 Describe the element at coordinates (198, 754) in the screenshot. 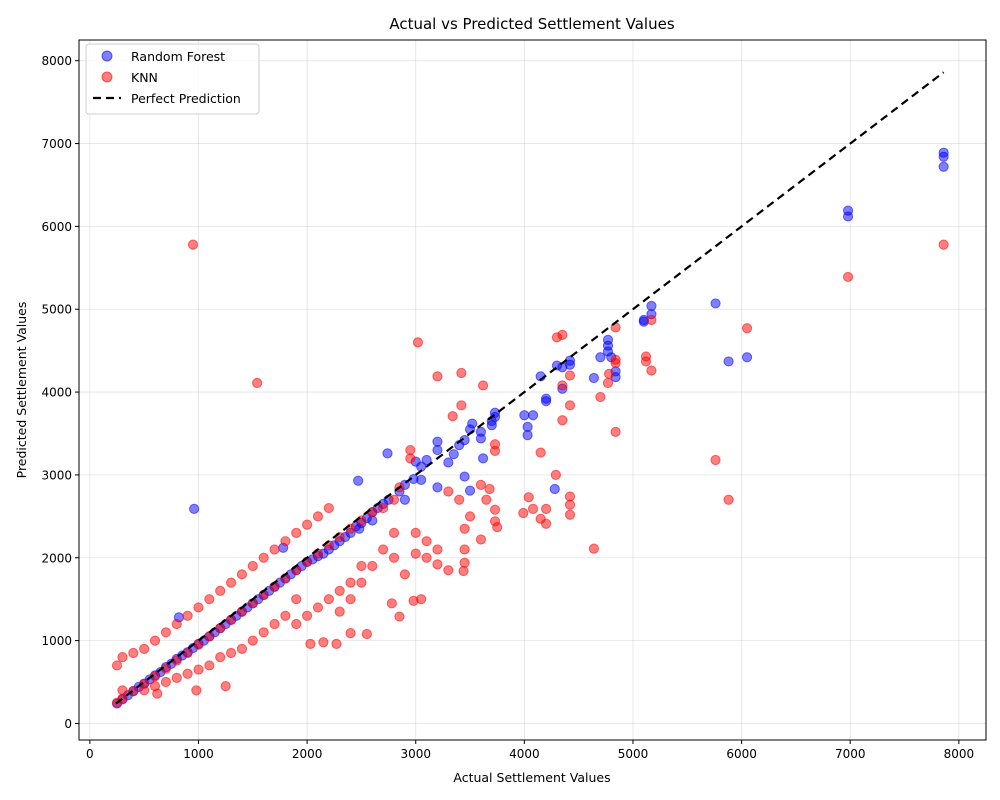

I see `x-tick-label: 1000` at that location.